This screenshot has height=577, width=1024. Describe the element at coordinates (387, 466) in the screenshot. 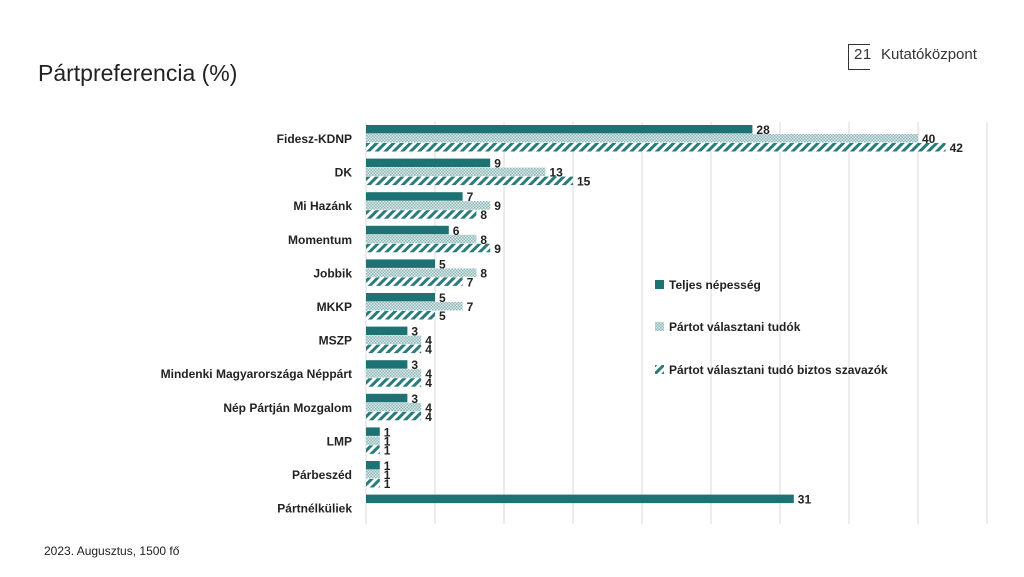

I see `data-label-parbeszed-series-1: 1` at that location.